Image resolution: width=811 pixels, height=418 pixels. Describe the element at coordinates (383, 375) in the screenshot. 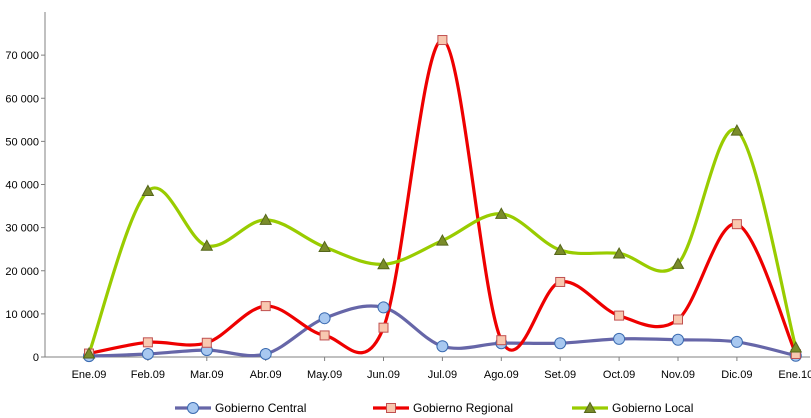

I see `x-tick-label: Jun.09` at that location.